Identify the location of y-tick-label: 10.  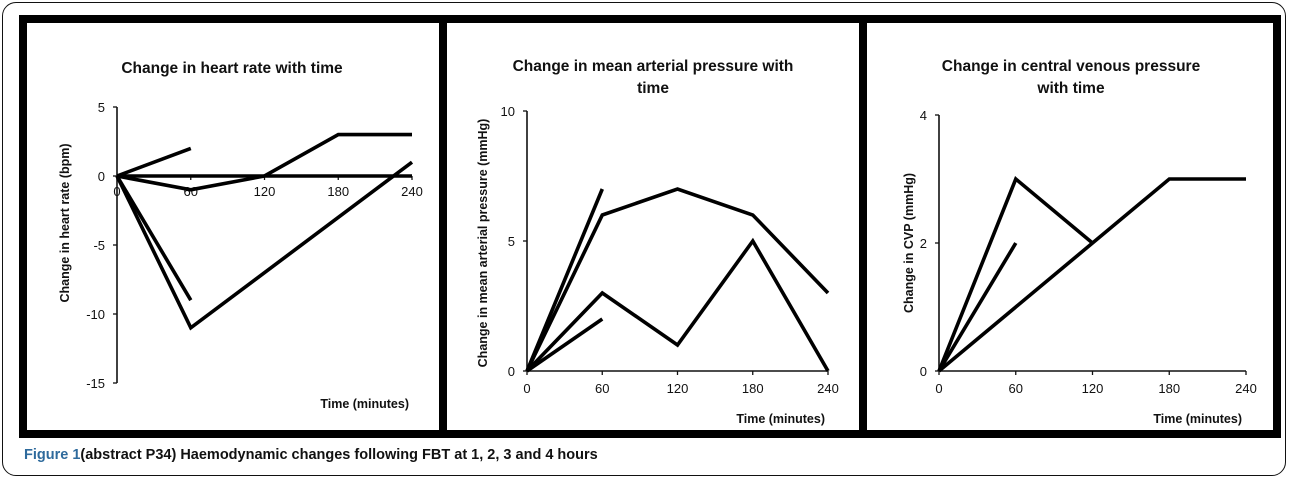
(508, 111).